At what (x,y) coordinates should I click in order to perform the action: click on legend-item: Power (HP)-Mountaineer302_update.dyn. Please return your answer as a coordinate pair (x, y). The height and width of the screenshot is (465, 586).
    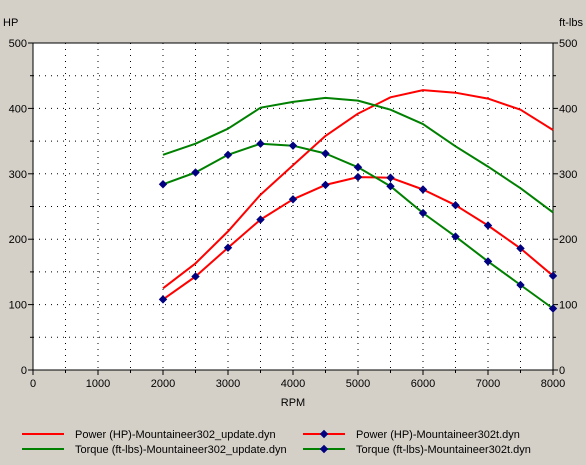
    Looking at the image, I should click on (149, 435).